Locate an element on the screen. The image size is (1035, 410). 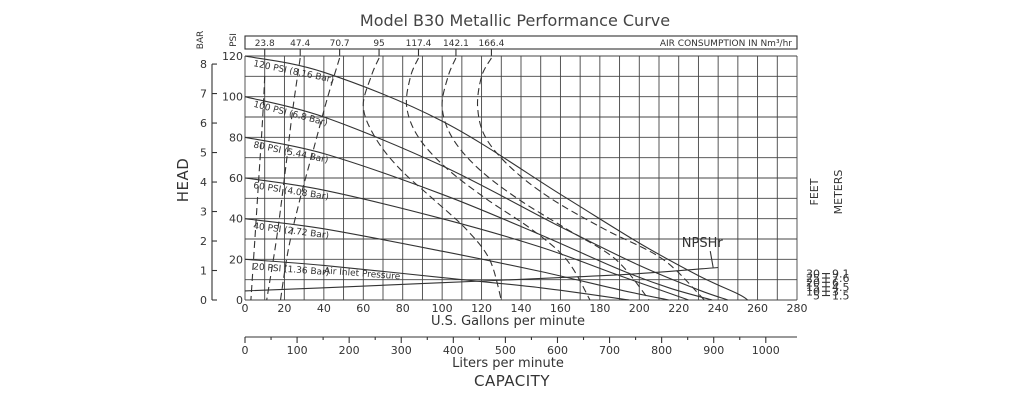
y-tick-label-bar: 1 is located at coordinates (203, 271).